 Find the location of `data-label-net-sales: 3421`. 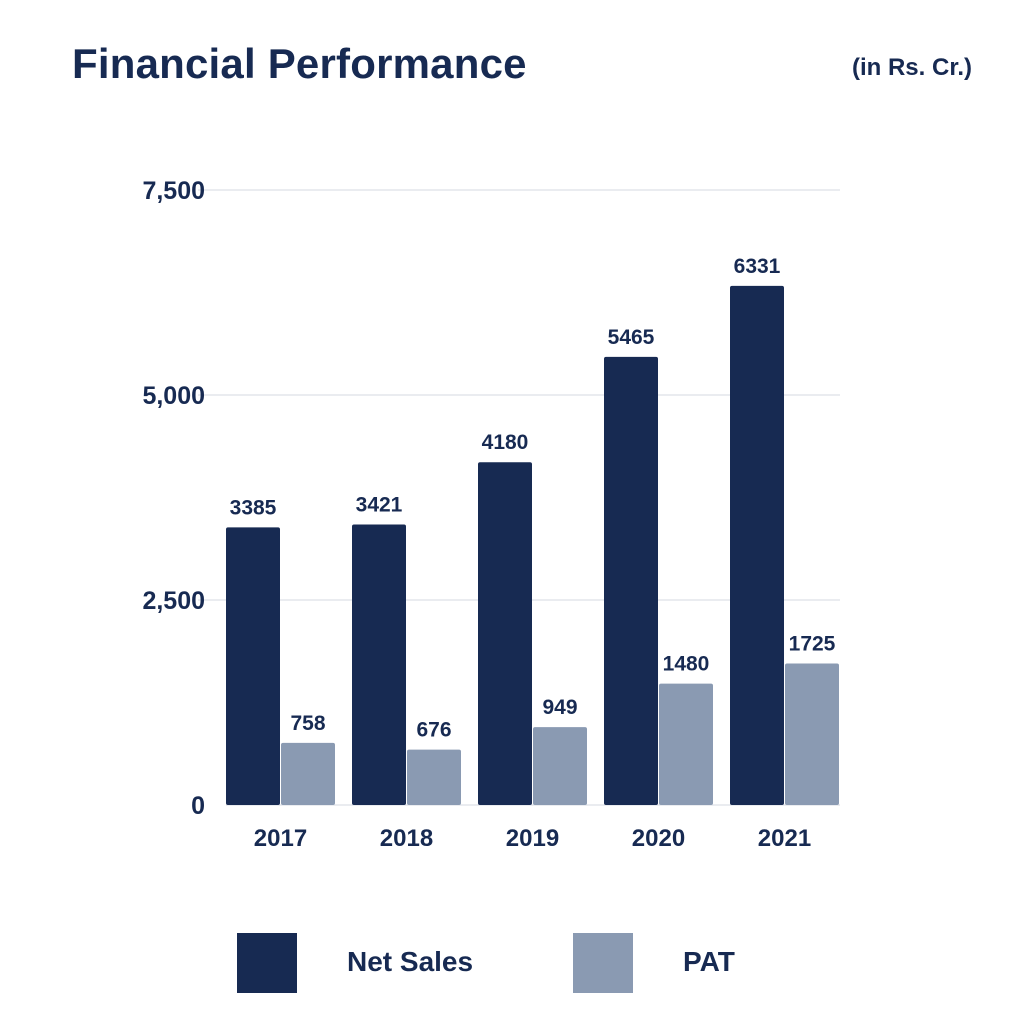

data-label-net-sales: 3421 is located at coordinates (379, 504).